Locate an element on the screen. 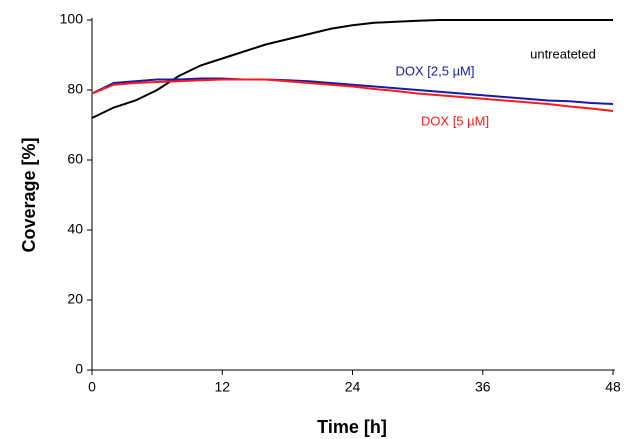  x-tick-label: 12 is located at coordinates (222, 387).